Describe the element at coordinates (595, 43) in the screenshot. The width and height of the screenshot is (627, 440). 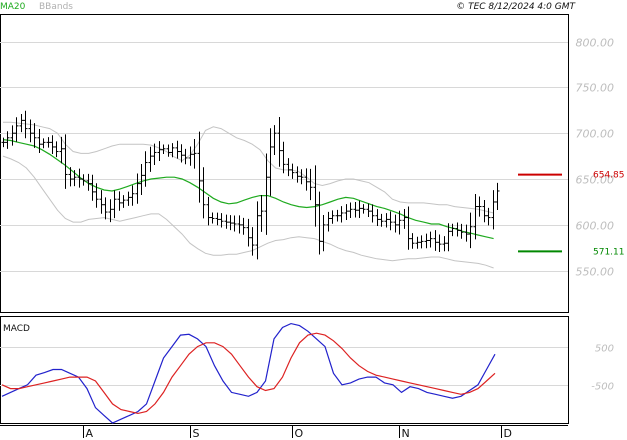
I see `price-tick-label: 800.00` at that location.